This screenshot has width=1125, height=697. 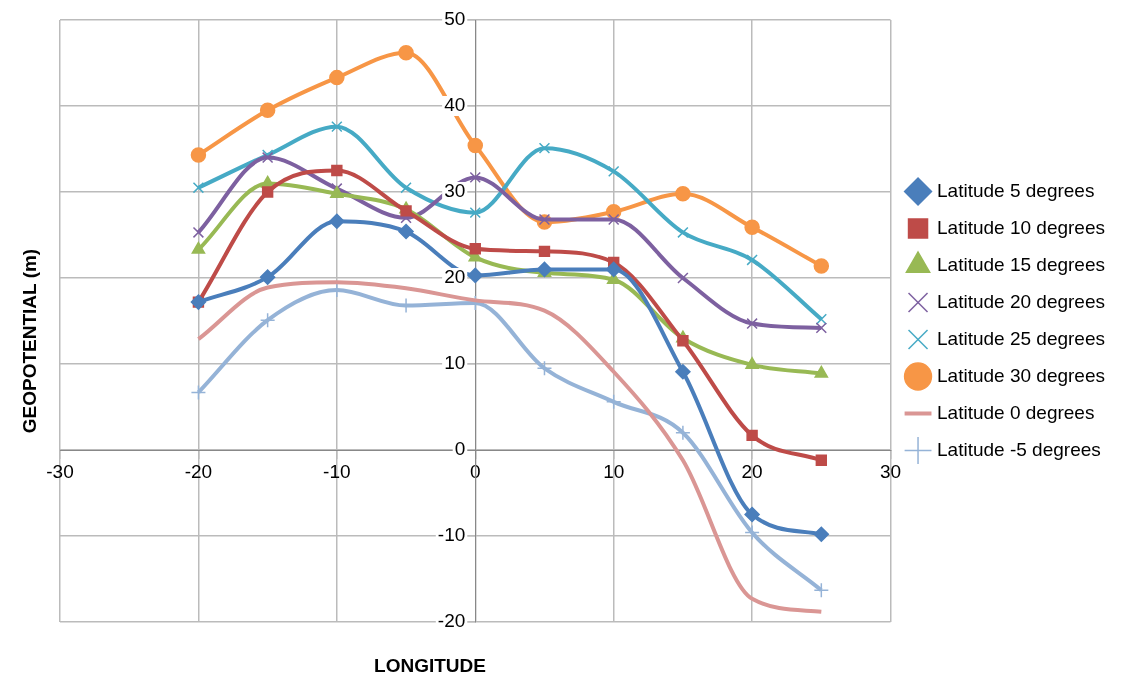 What do you see at coordinates (455, 105) in the screenshot?
I see `y-tick-label: 40` at bounding box center [455, 105].